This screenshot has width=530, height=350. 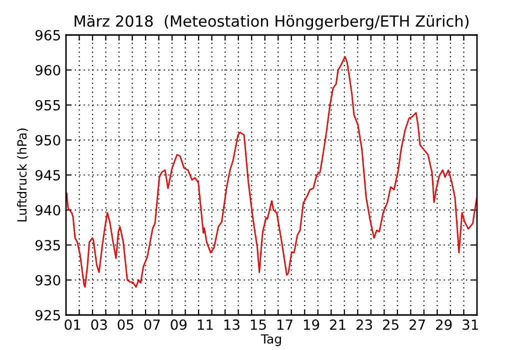 I want to click on x-tick-label: 17, so click(x=284, y=325).